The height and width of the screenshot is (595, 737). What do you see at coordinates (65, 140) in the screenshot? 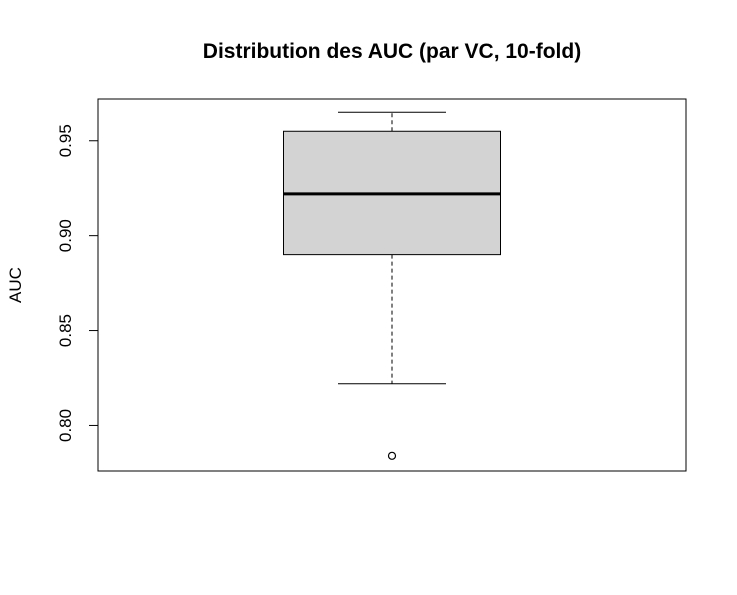
I see `y-tick-label: 0.95` at bounding box center [65, 140].